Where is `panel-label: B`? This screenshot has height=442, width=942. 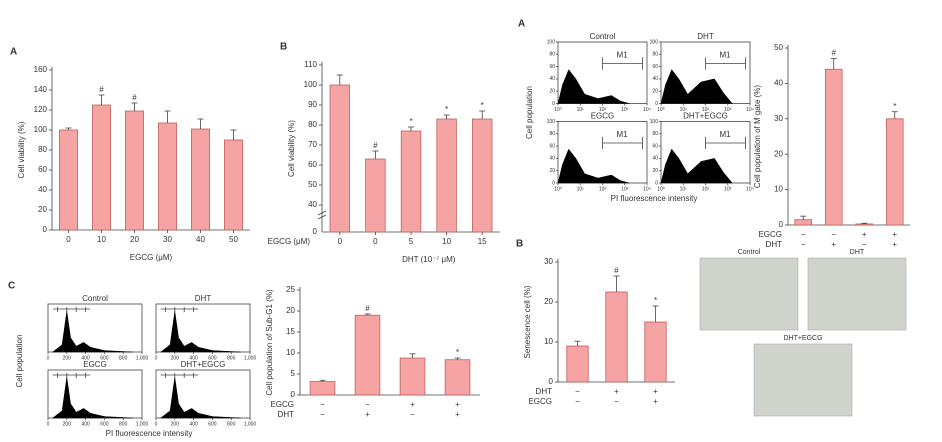 panel-label: B is located at coordinates (519, 244).